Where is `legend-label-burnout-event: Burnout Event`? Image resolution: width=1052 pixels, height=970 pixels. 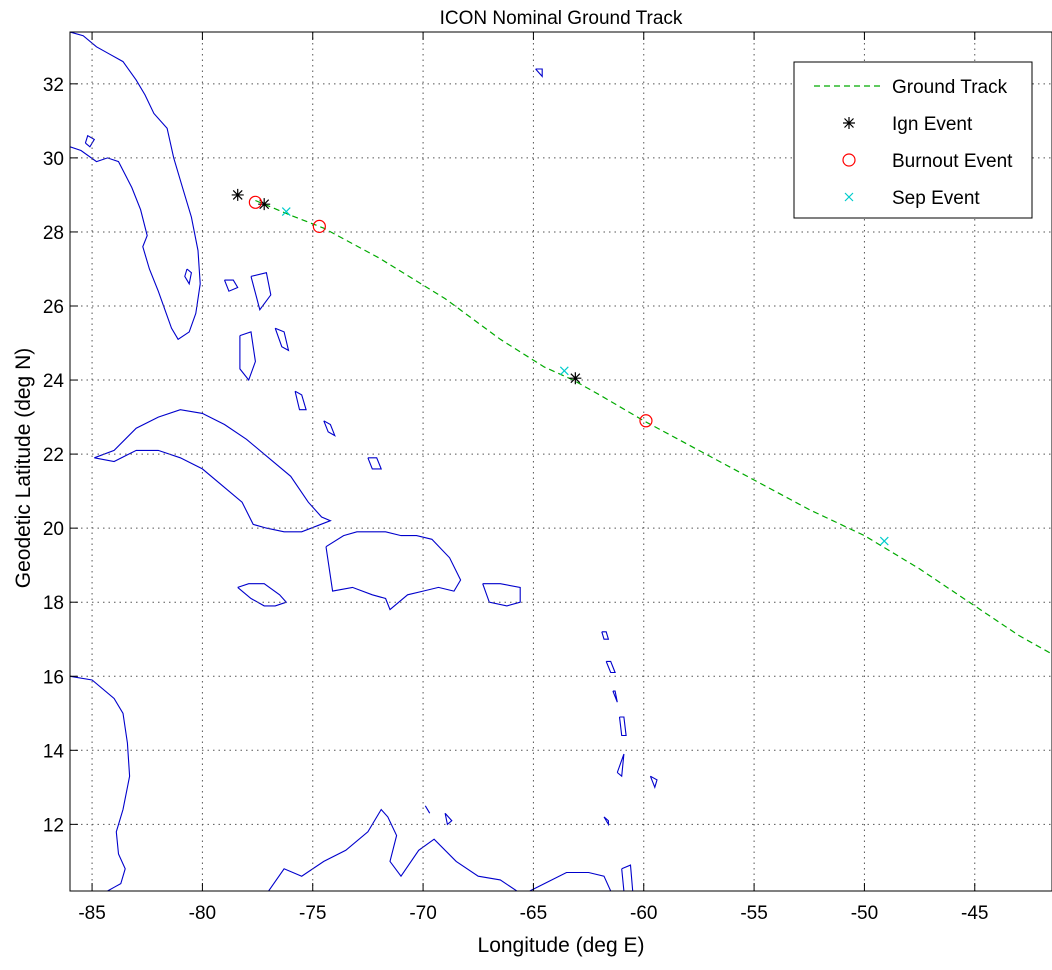 legend-label-burnout-event: Burnout Event is located at coordinates (952, 161).